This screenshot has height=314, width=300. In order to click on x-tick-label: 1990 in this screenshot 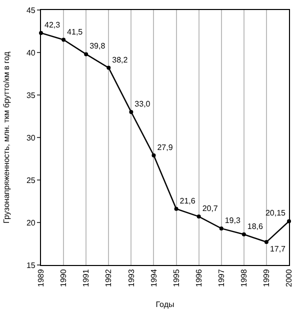, I will do `click(63, 277)`.